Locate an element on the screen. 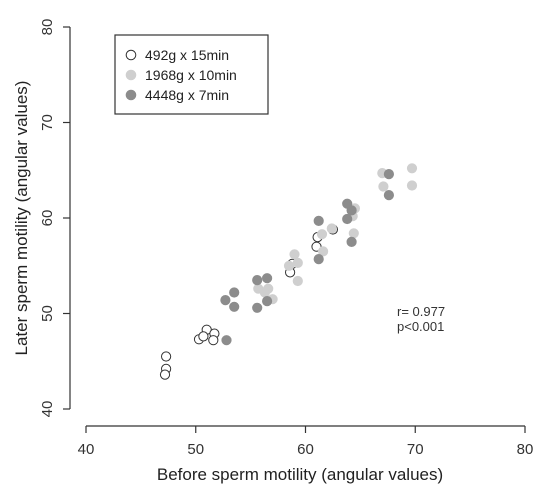 This screenshot has width=541, height=485. x-tick-label: 50 is located at coordinates (195, 449).